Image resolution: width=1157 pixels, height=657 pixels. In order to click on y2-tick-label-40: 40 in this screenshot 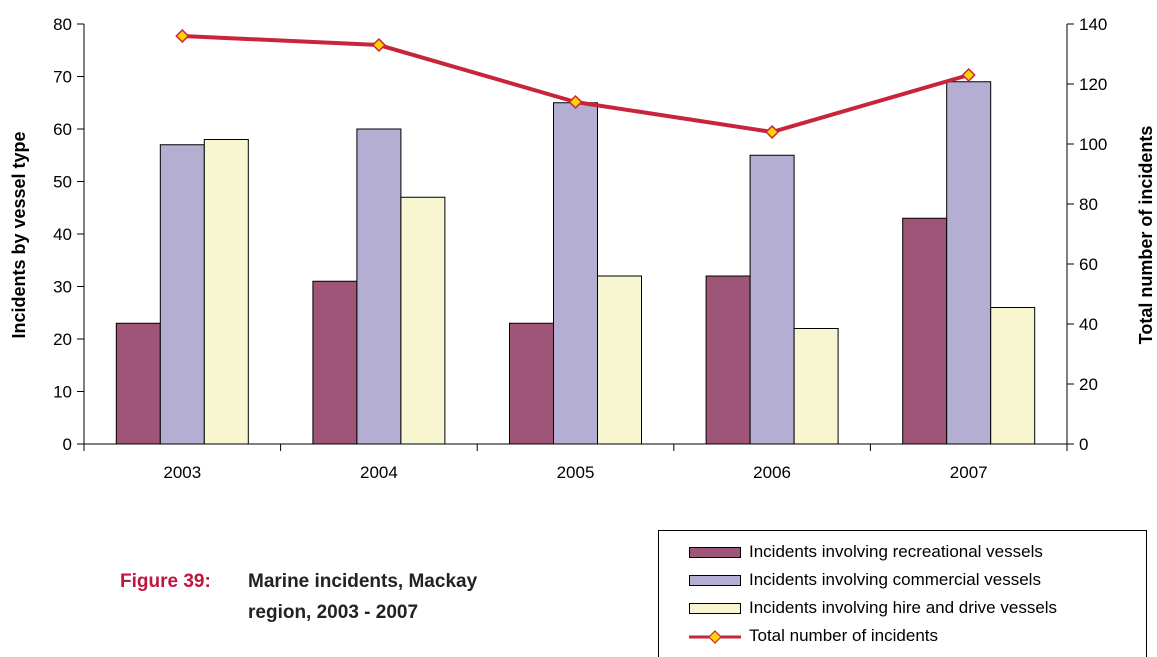, I will do `click(1088, 324)`.